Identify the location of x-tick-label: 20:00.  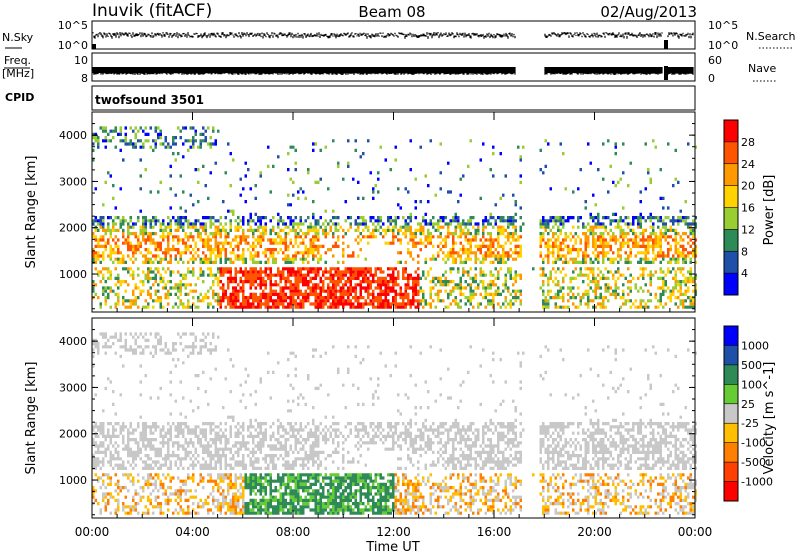
(594, 532).